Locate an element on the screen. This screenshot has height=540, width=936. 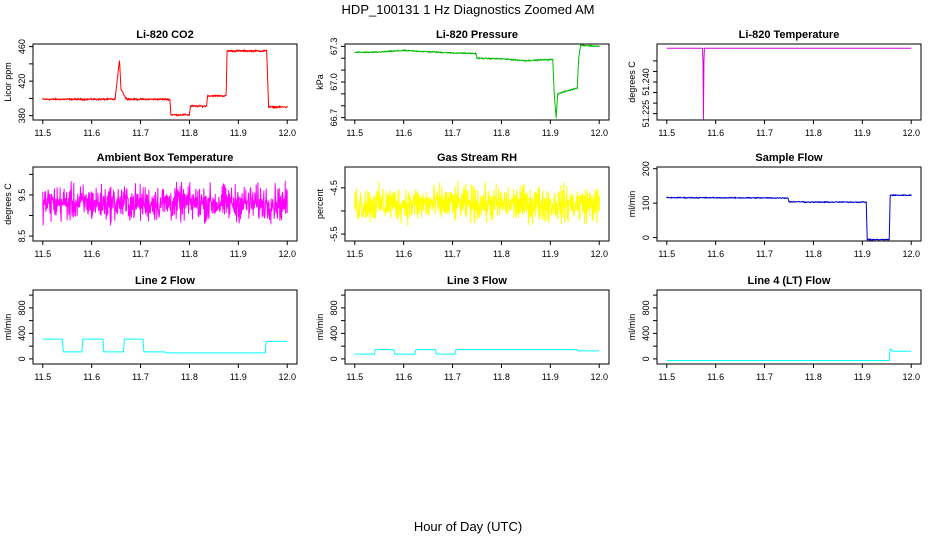
y-tick-label: 460 is located at coordinates (22, 46).